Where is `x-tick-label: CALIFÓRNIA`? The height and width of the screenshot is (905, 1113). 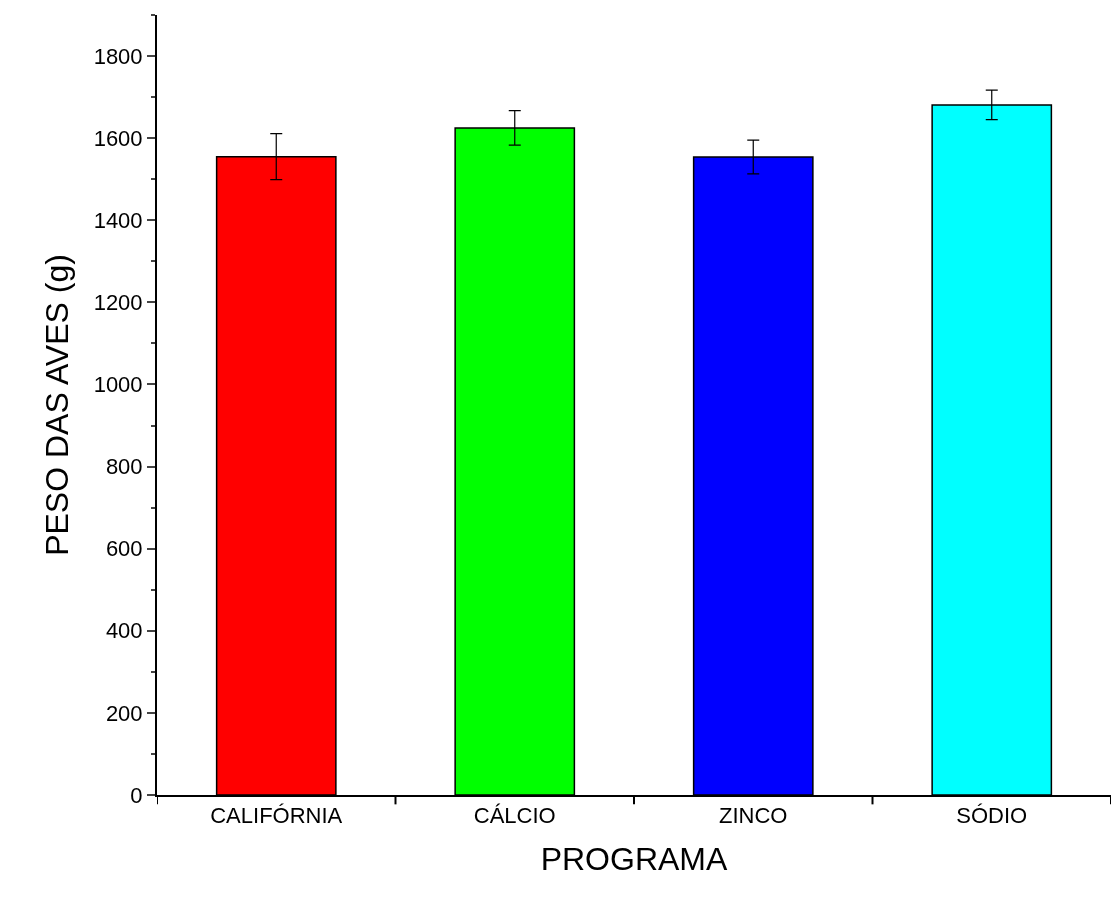 x-tick-label: CALIFÓRNIA is located at coordinates (276, 816).